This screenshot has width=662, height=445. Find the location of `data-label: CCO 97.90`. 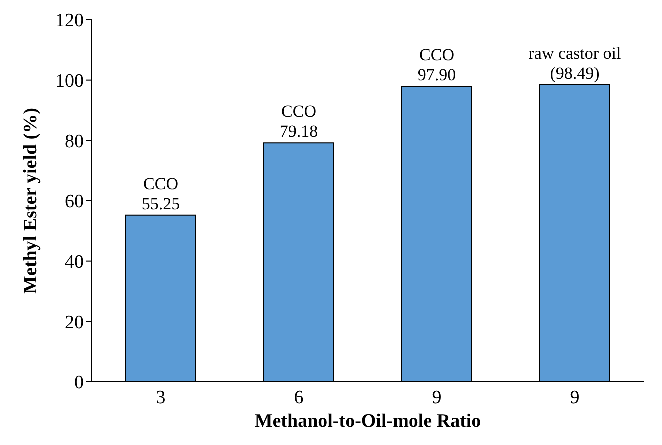

data-label: CCO 97.90 is located at coordinates (437, 65).